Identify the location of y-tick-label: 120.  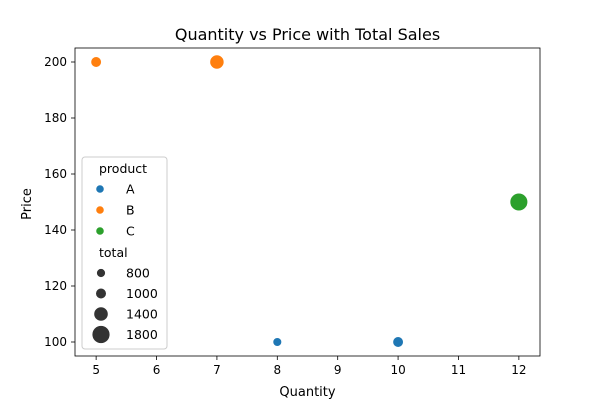
(55, 286).